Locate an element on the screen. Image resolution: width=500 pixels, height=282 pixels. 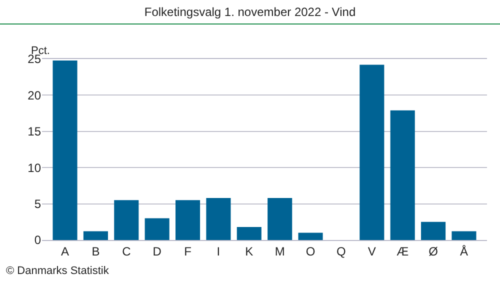
x-tick-label: Q is located at coordinates (341, 251).